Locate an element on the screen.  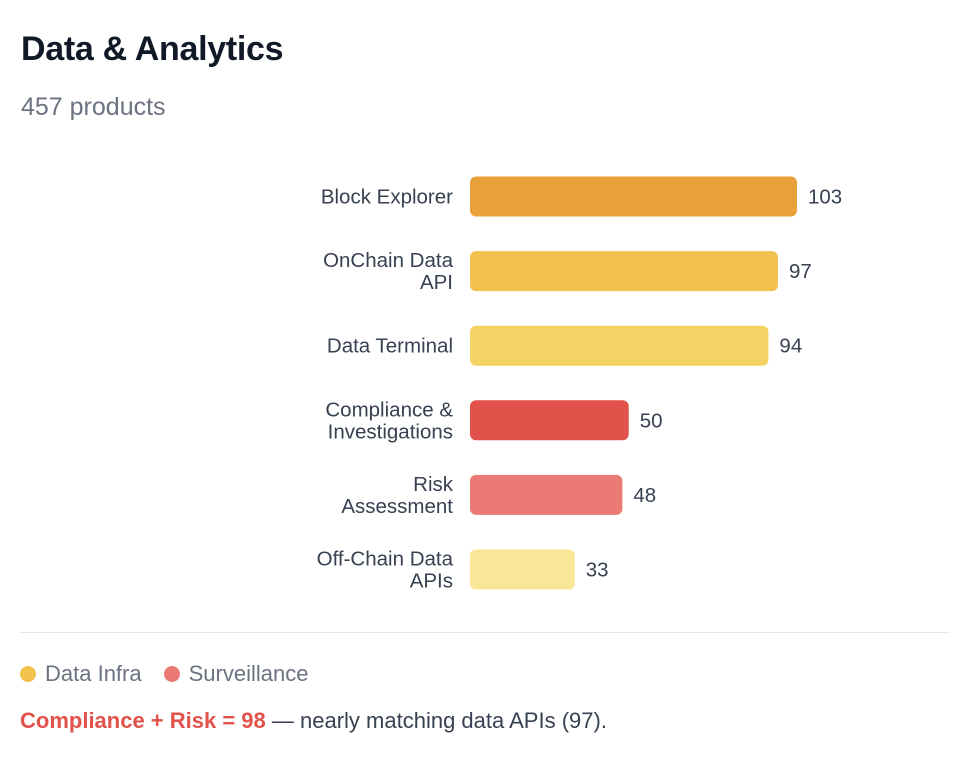
value-label-compliance-and-investigations: 50 is located at coordinates (651, 420).